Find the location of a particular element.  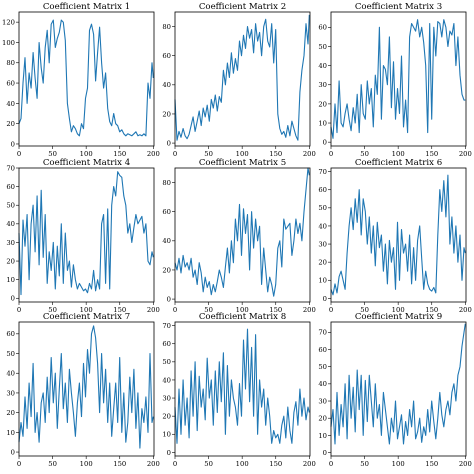

subplot-1-frame is located at coordinates (86, 79).